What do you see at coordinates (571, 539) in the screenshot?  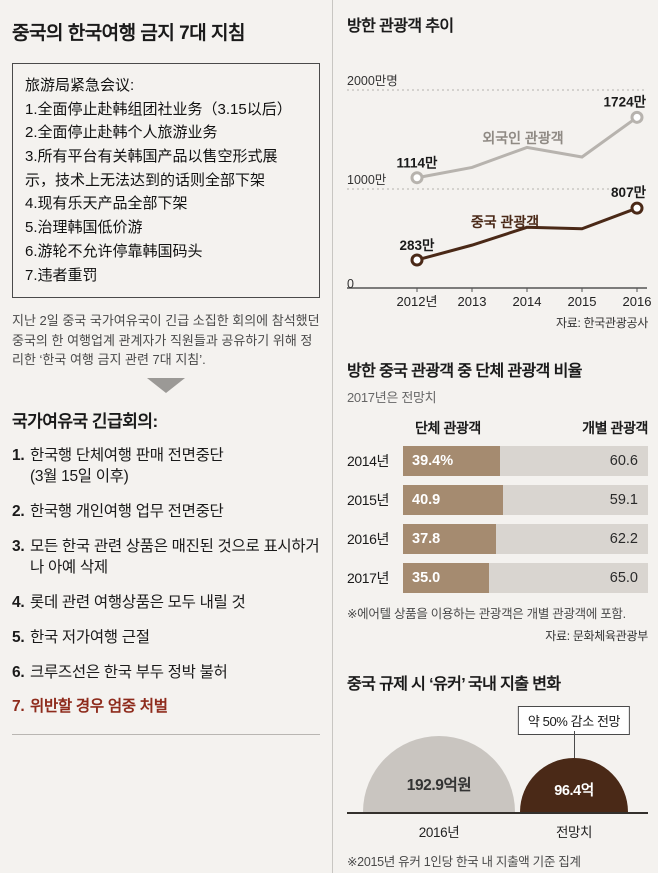 I see `individual-segment: 62.2` at bounding box center [571, 539].